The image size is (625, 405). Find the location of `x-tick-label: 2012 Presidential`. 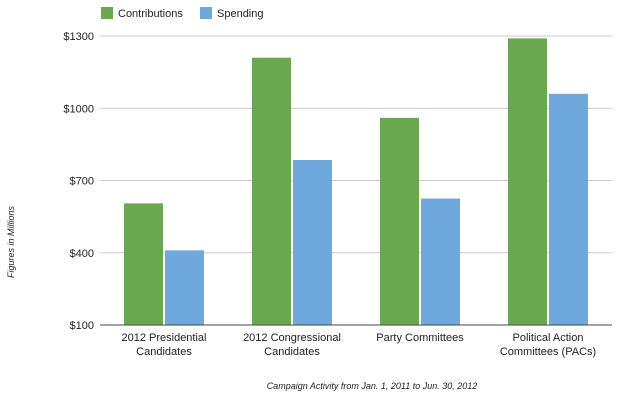

x-tick-label: 2012 Presidential is located at coordinates (163, 338).